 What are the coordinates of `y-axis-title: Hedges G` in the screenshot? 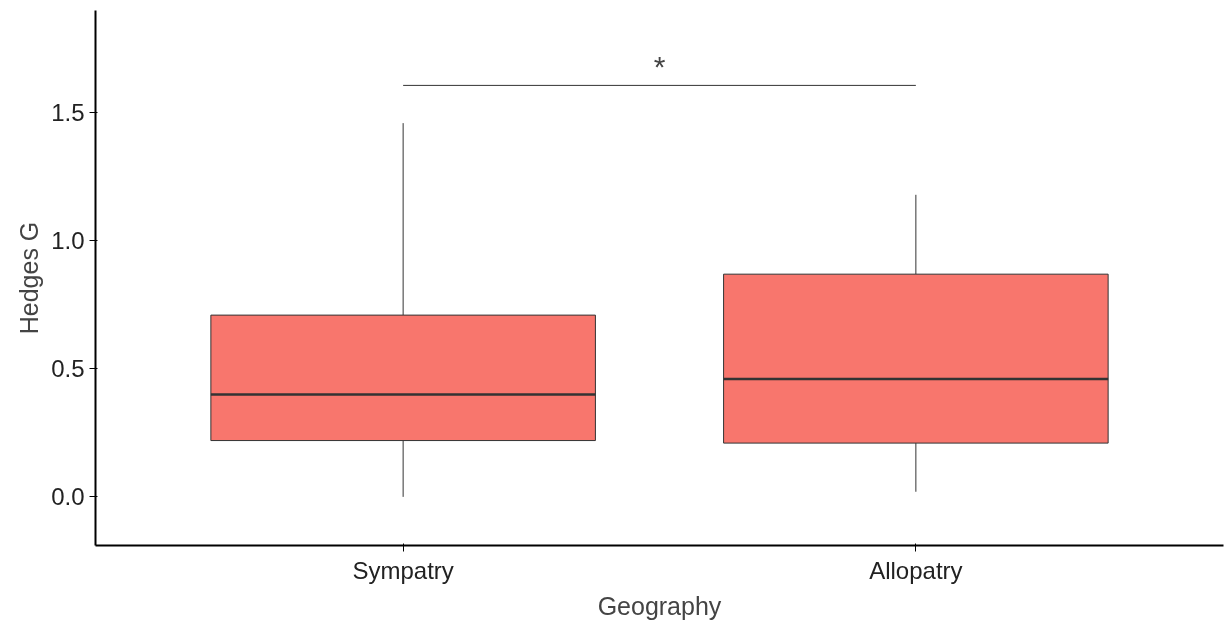 It's located at (29, 278).